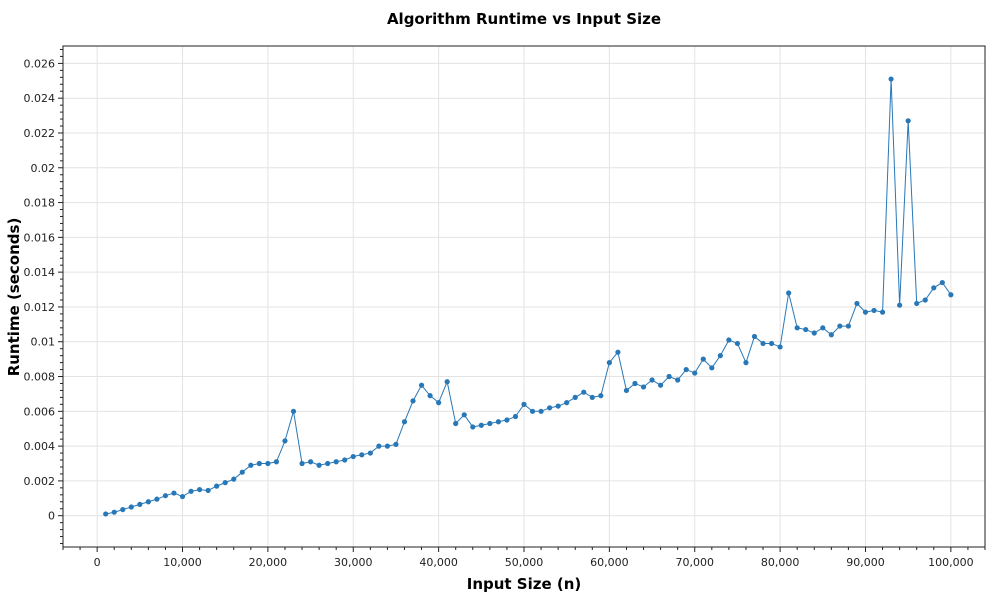 The width and height of the screenshot is (1000, 600). What do you see at coordinates (97, 562) in the screenshot?
I see `x-tick-label: 0` at bounding box center [97, 562].